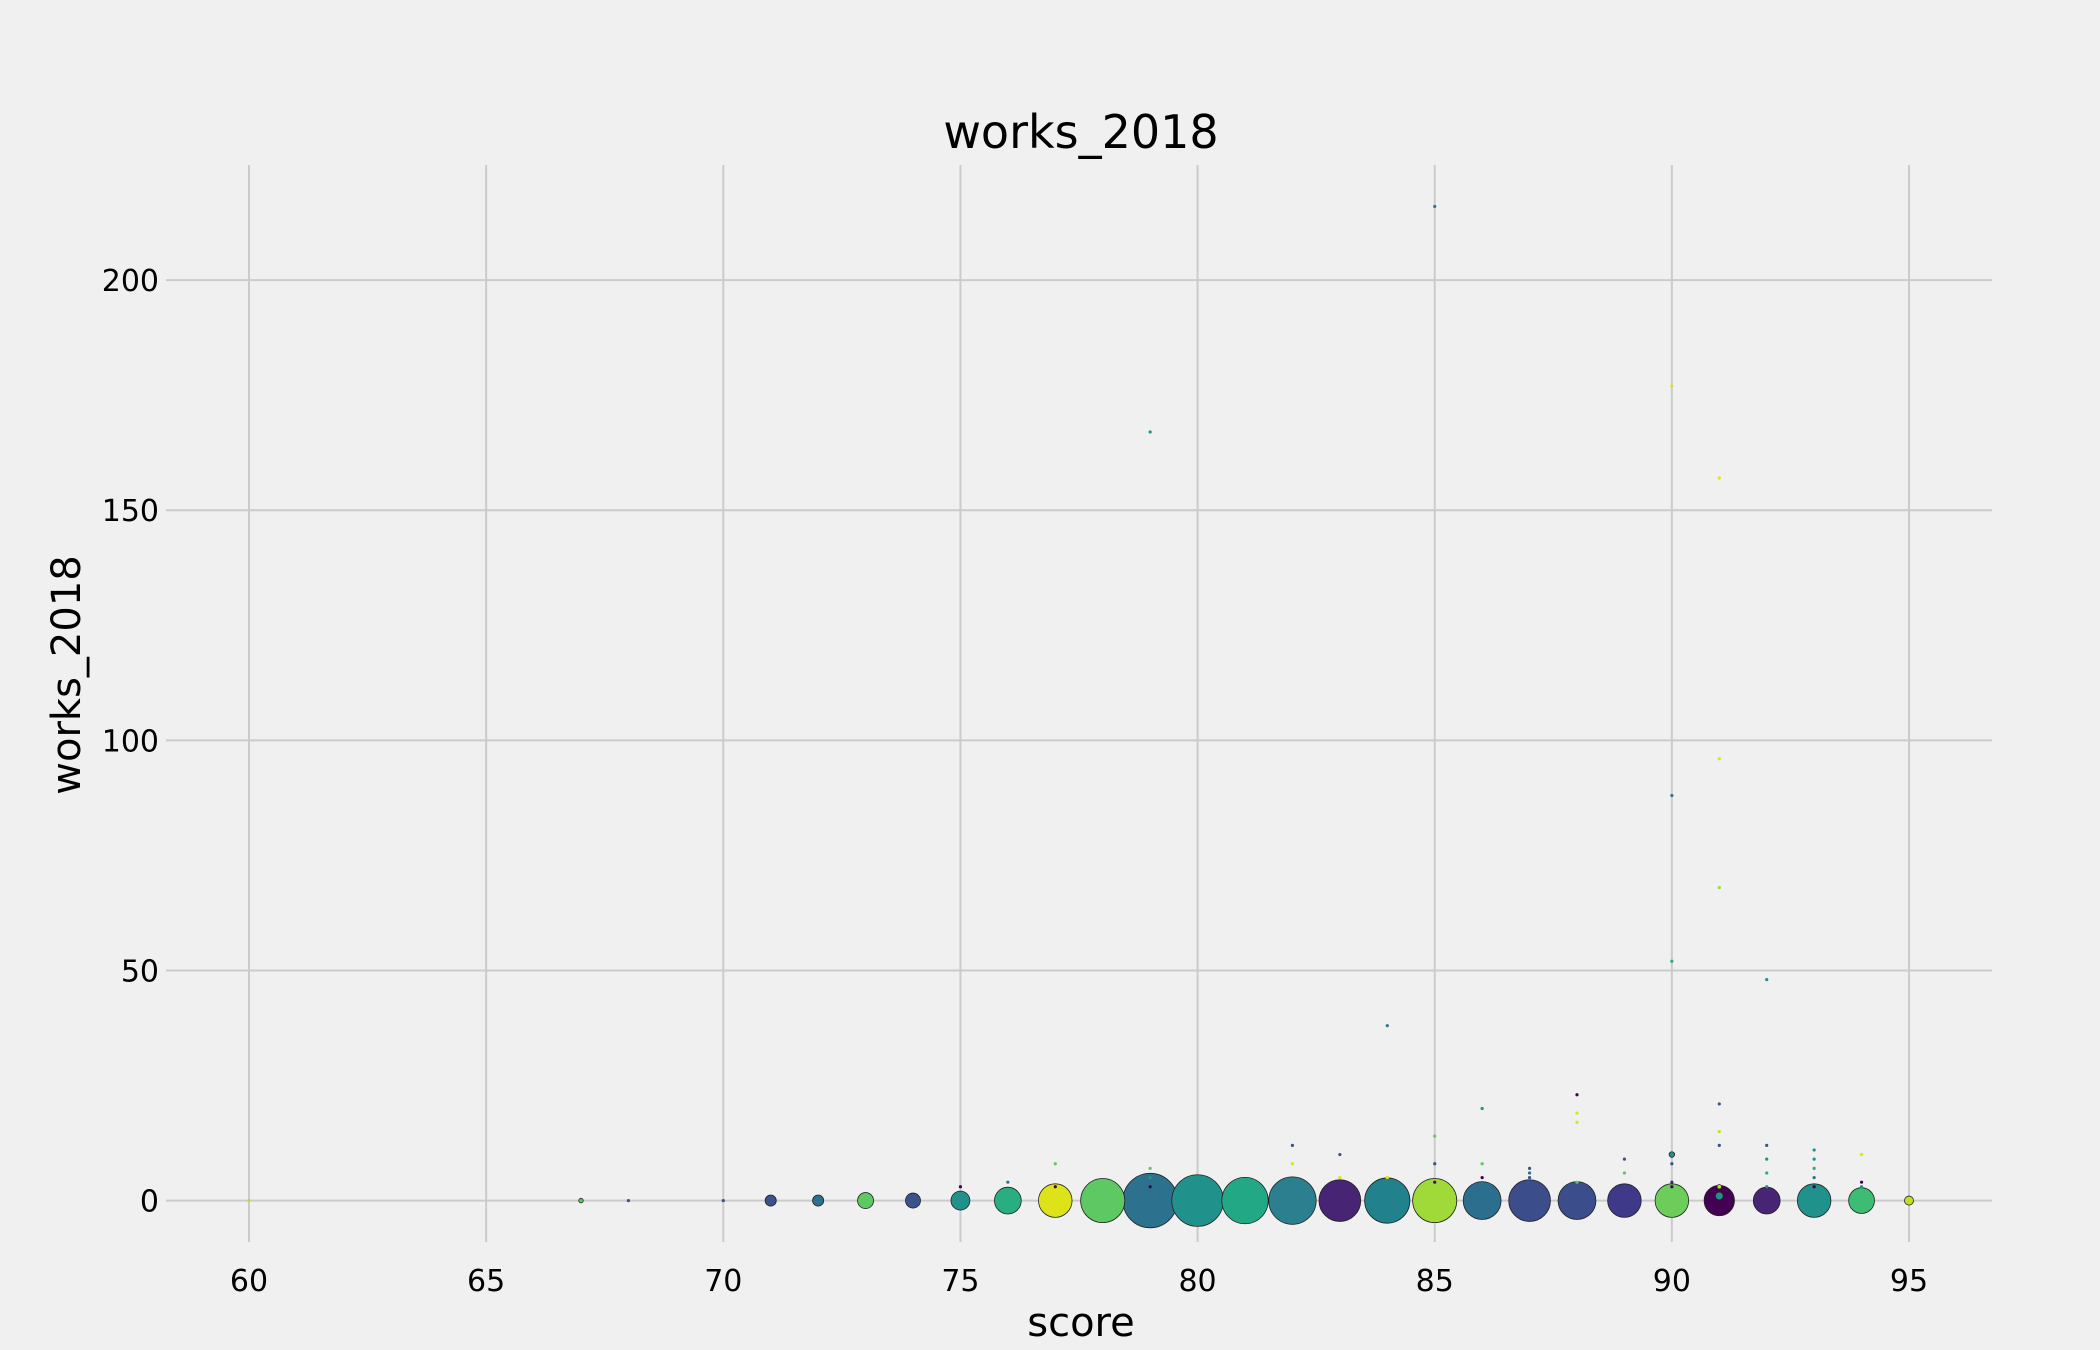 The image size is (2100, 1350). I want to click on x-tick-label: 65, so click(486, 1281).